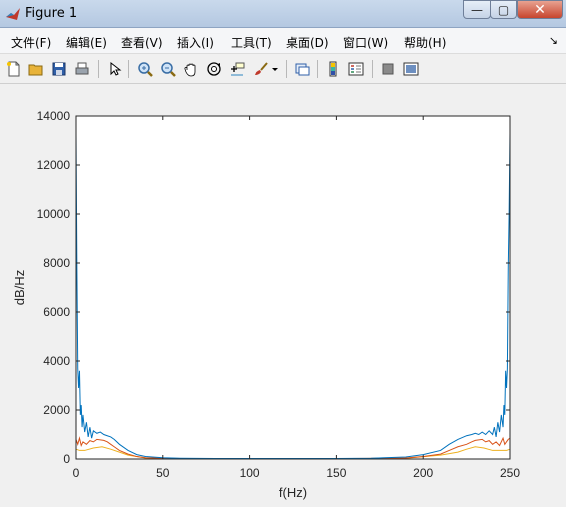 The height and width of the screenshot is (507, 566). What do you see at coordinates (283, 14) in the screenshot?
I see `title-bar: Figure 1 — ▢ ✕` at bounding box center [283, 14].